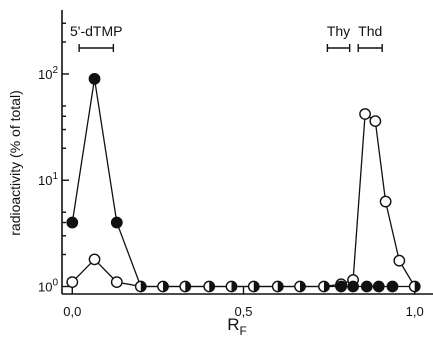  What do you see at coordinates (338, 31) in the screenshot?
I see `marker-label: Thy` at bounding box center [338, 31].